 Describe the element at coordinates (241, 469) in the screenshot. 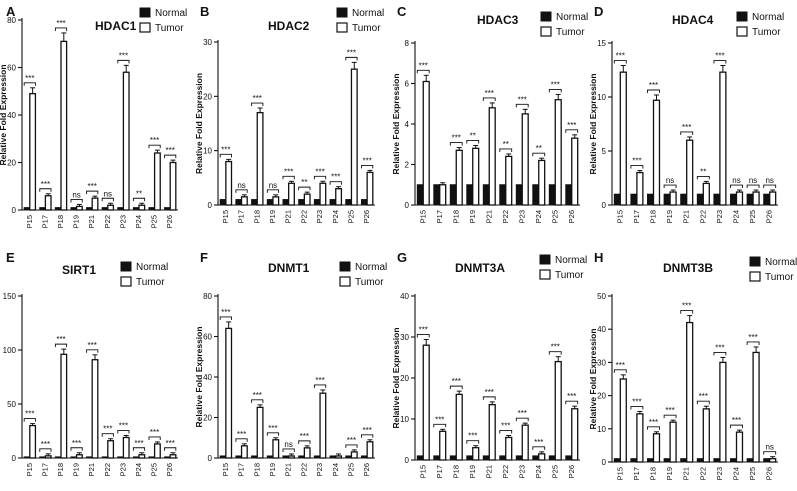

I see `x-tick-label: P17` at that location.